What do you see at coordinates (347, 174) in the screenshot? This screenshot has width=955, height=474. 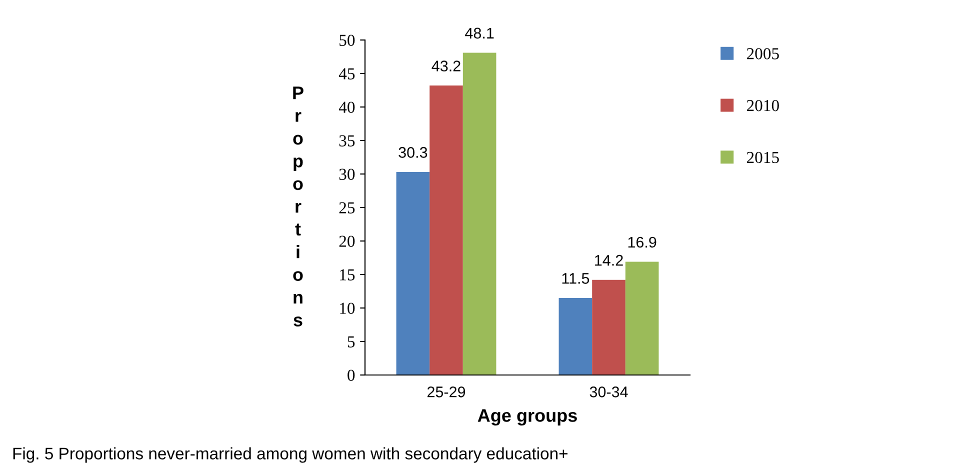 I see `y-tick-label: 30` at bounding box center [347, 174].